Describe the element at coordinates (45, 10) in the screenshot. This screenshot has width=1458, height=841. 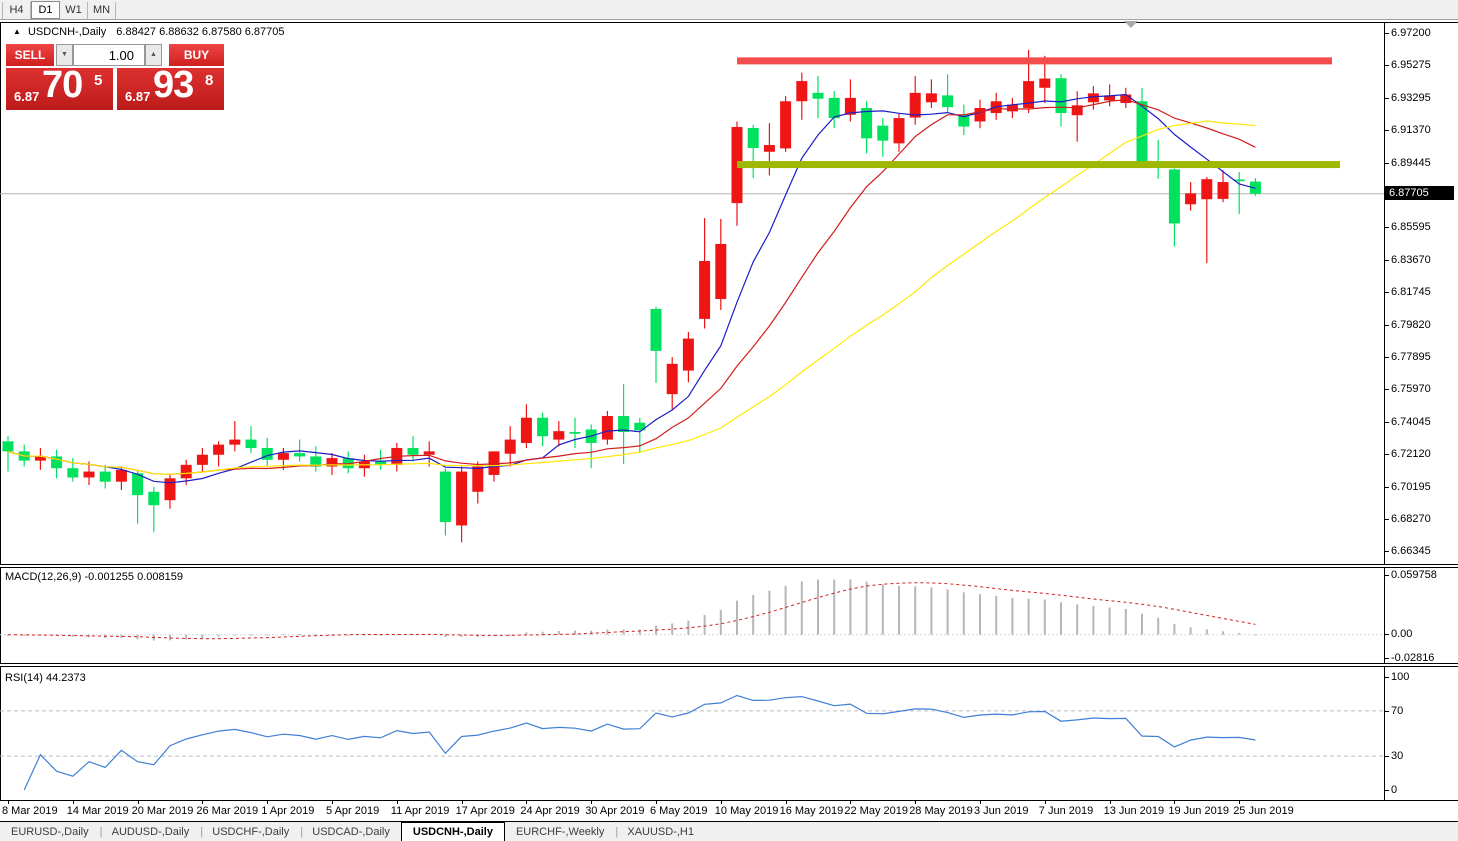
I see `timeframe-button-d1: D1` at that location.